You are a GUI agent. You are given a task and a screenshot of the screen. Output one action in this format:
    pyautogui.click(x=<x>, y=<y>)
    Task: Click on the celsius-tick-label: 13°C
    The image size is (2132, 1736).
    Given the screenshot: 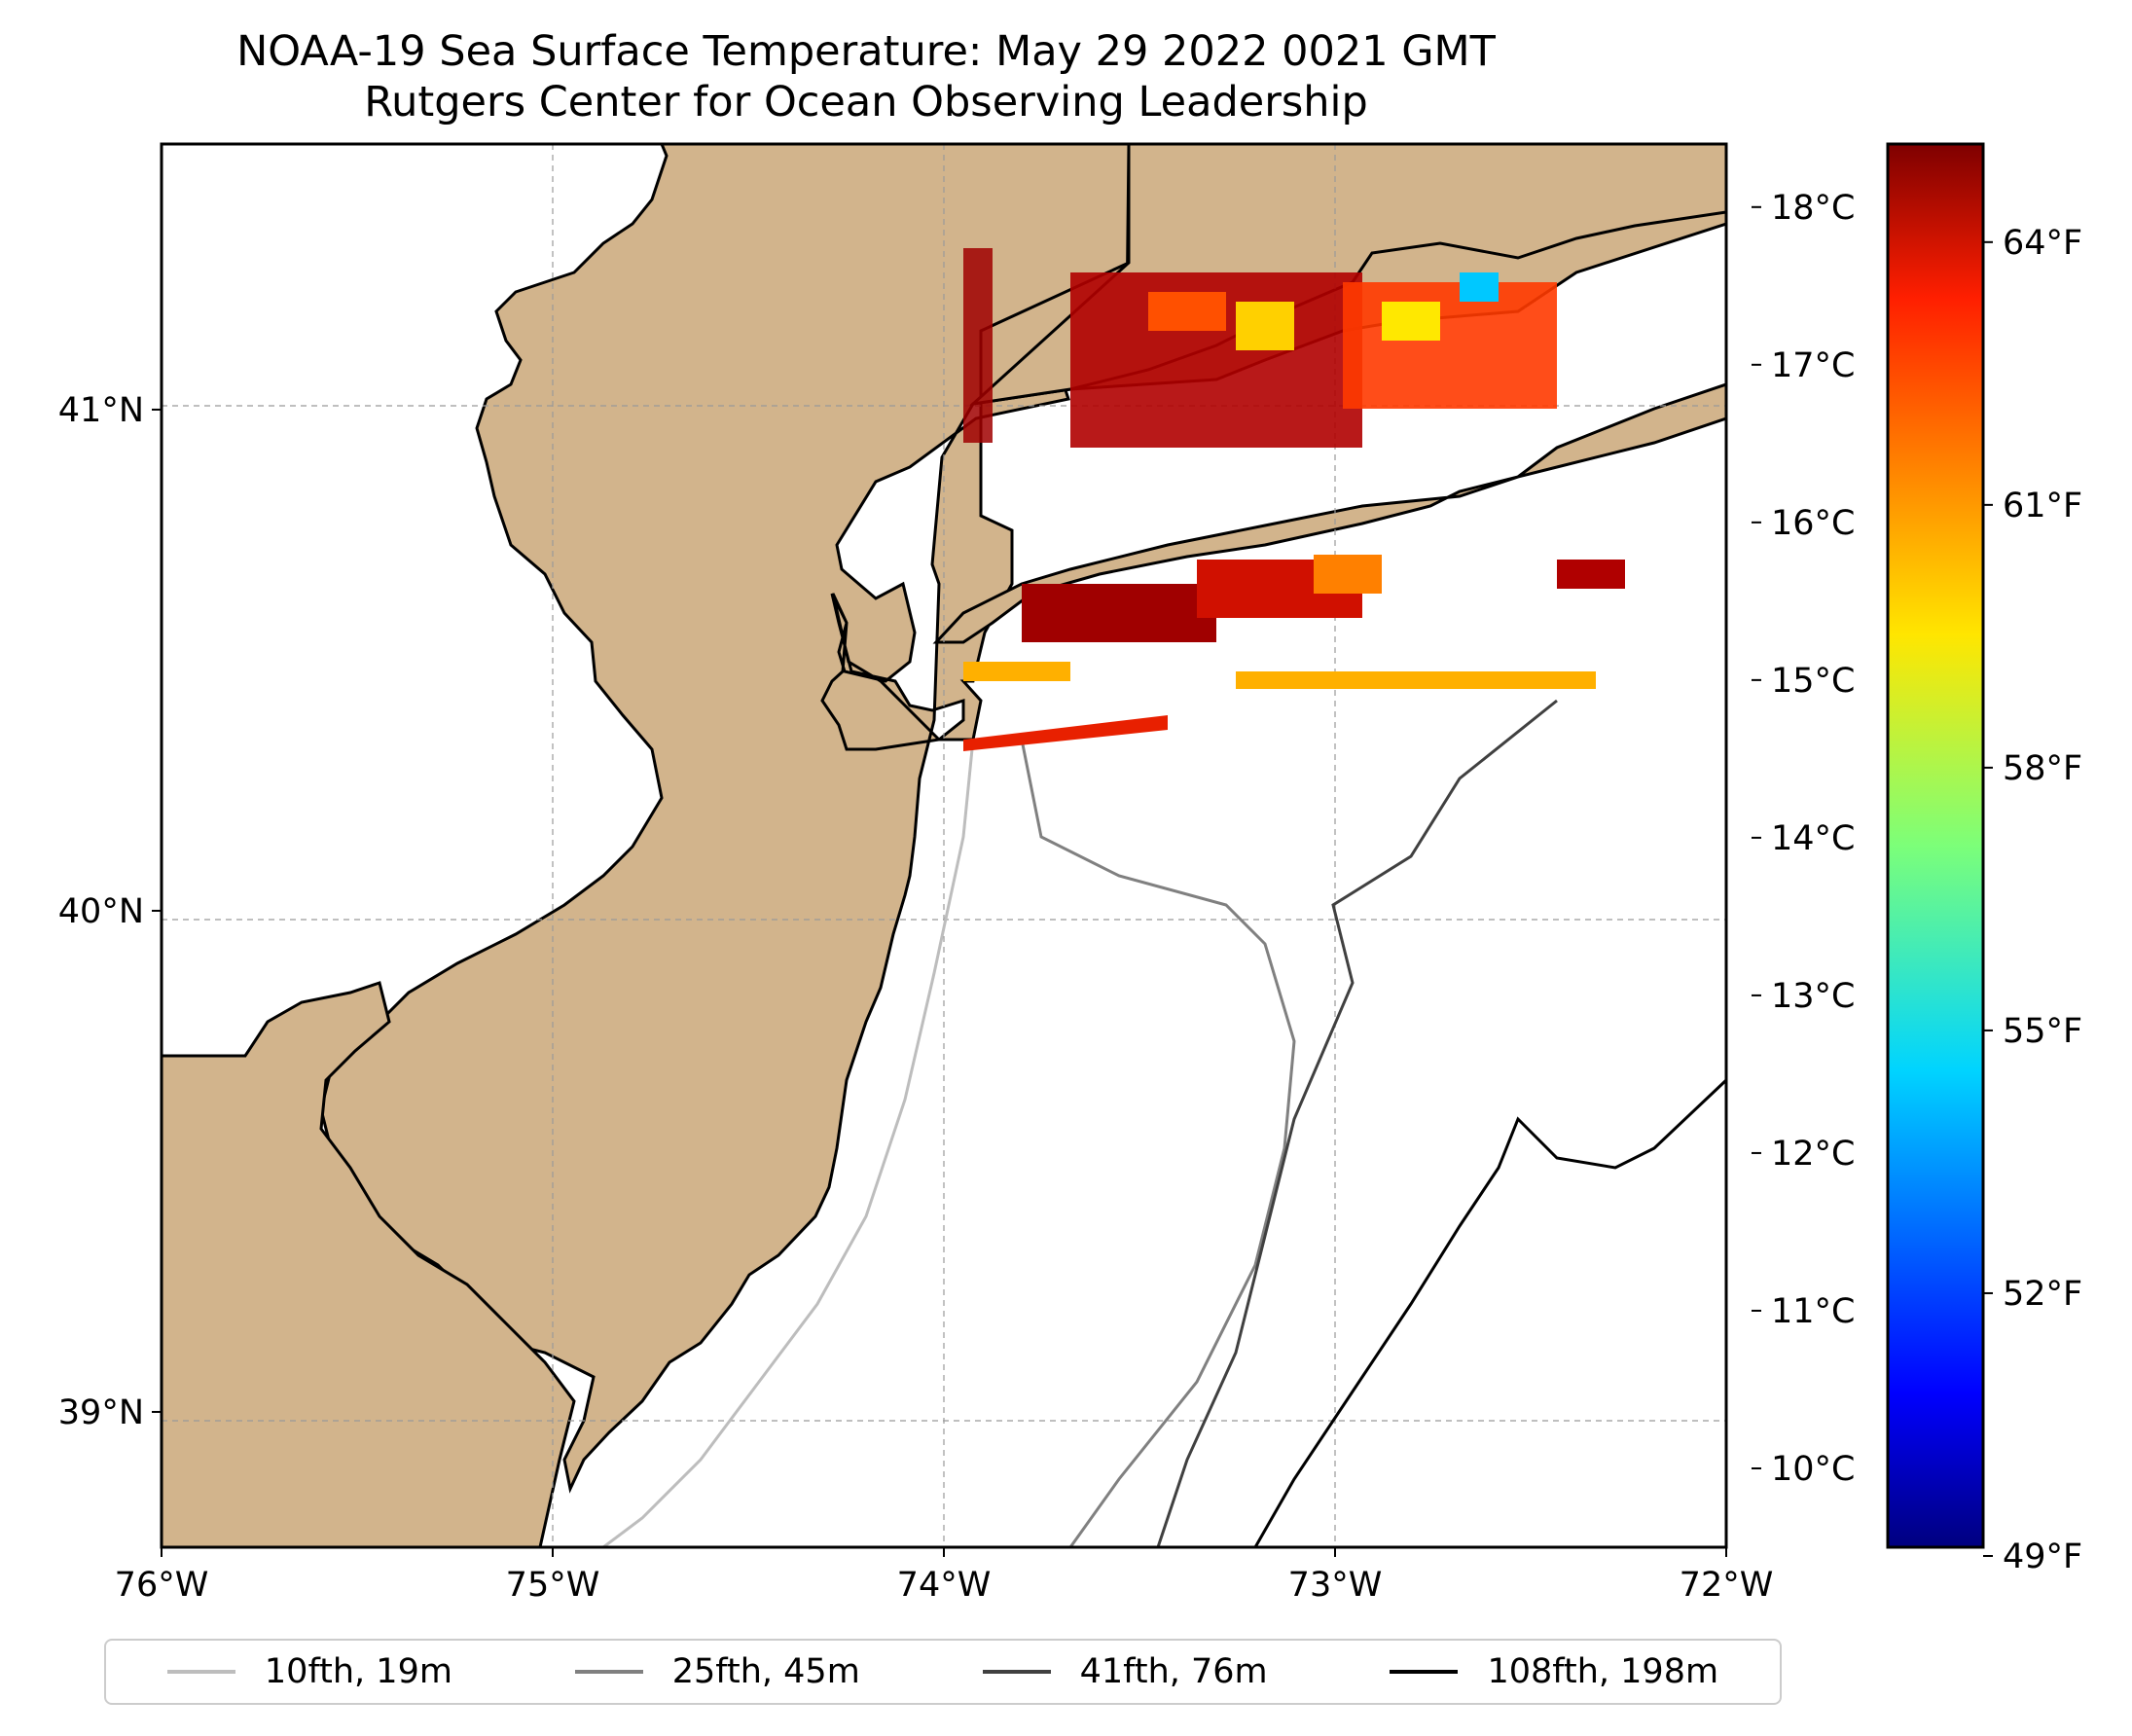 What is the action you would take?
    pyautogui.click(x=1813, y=997)
    